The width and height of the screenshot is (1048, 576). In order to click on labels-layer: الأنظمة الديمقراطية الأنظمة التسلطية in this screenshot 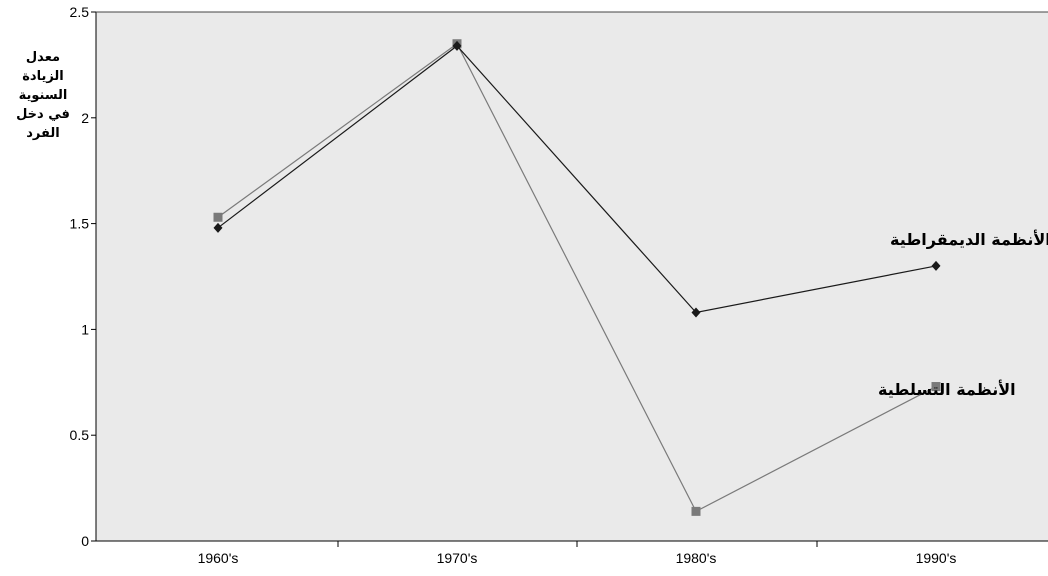, I will do `click(963, 314)`.